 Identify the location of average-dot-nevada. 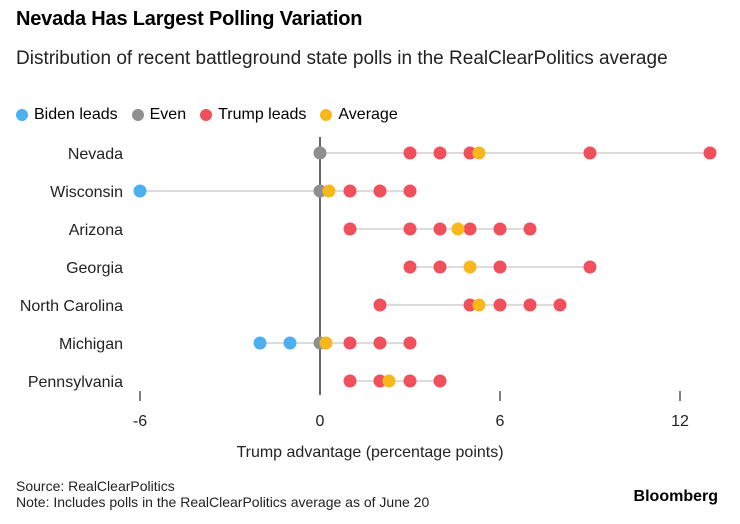
(479, 153).